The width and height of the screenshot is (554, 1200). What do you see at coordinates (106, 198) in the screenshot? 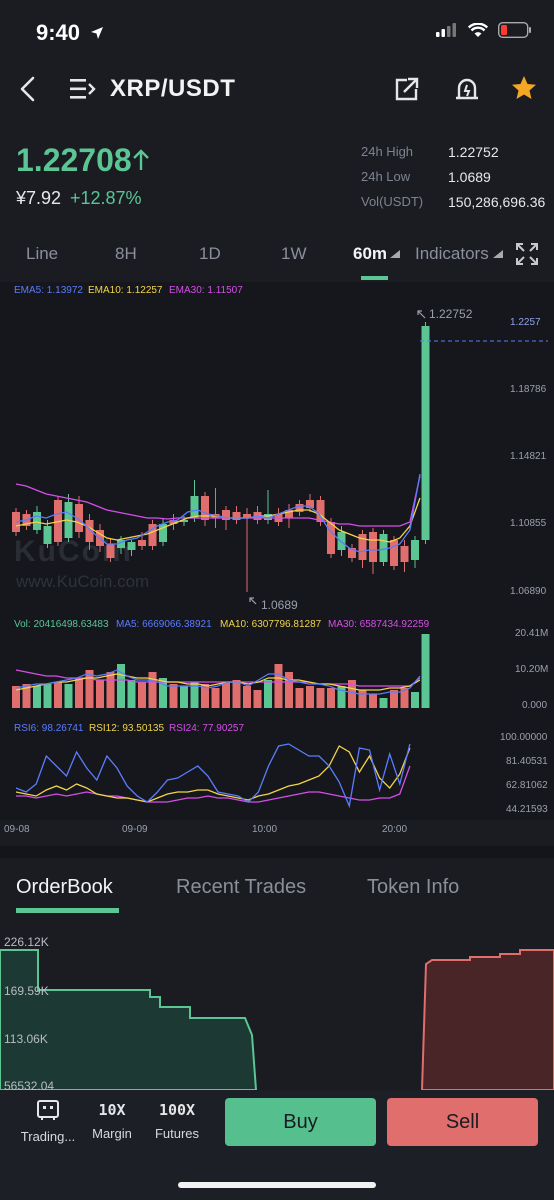
I see `price-change: +12.87%` at bounding box center [106, 198].